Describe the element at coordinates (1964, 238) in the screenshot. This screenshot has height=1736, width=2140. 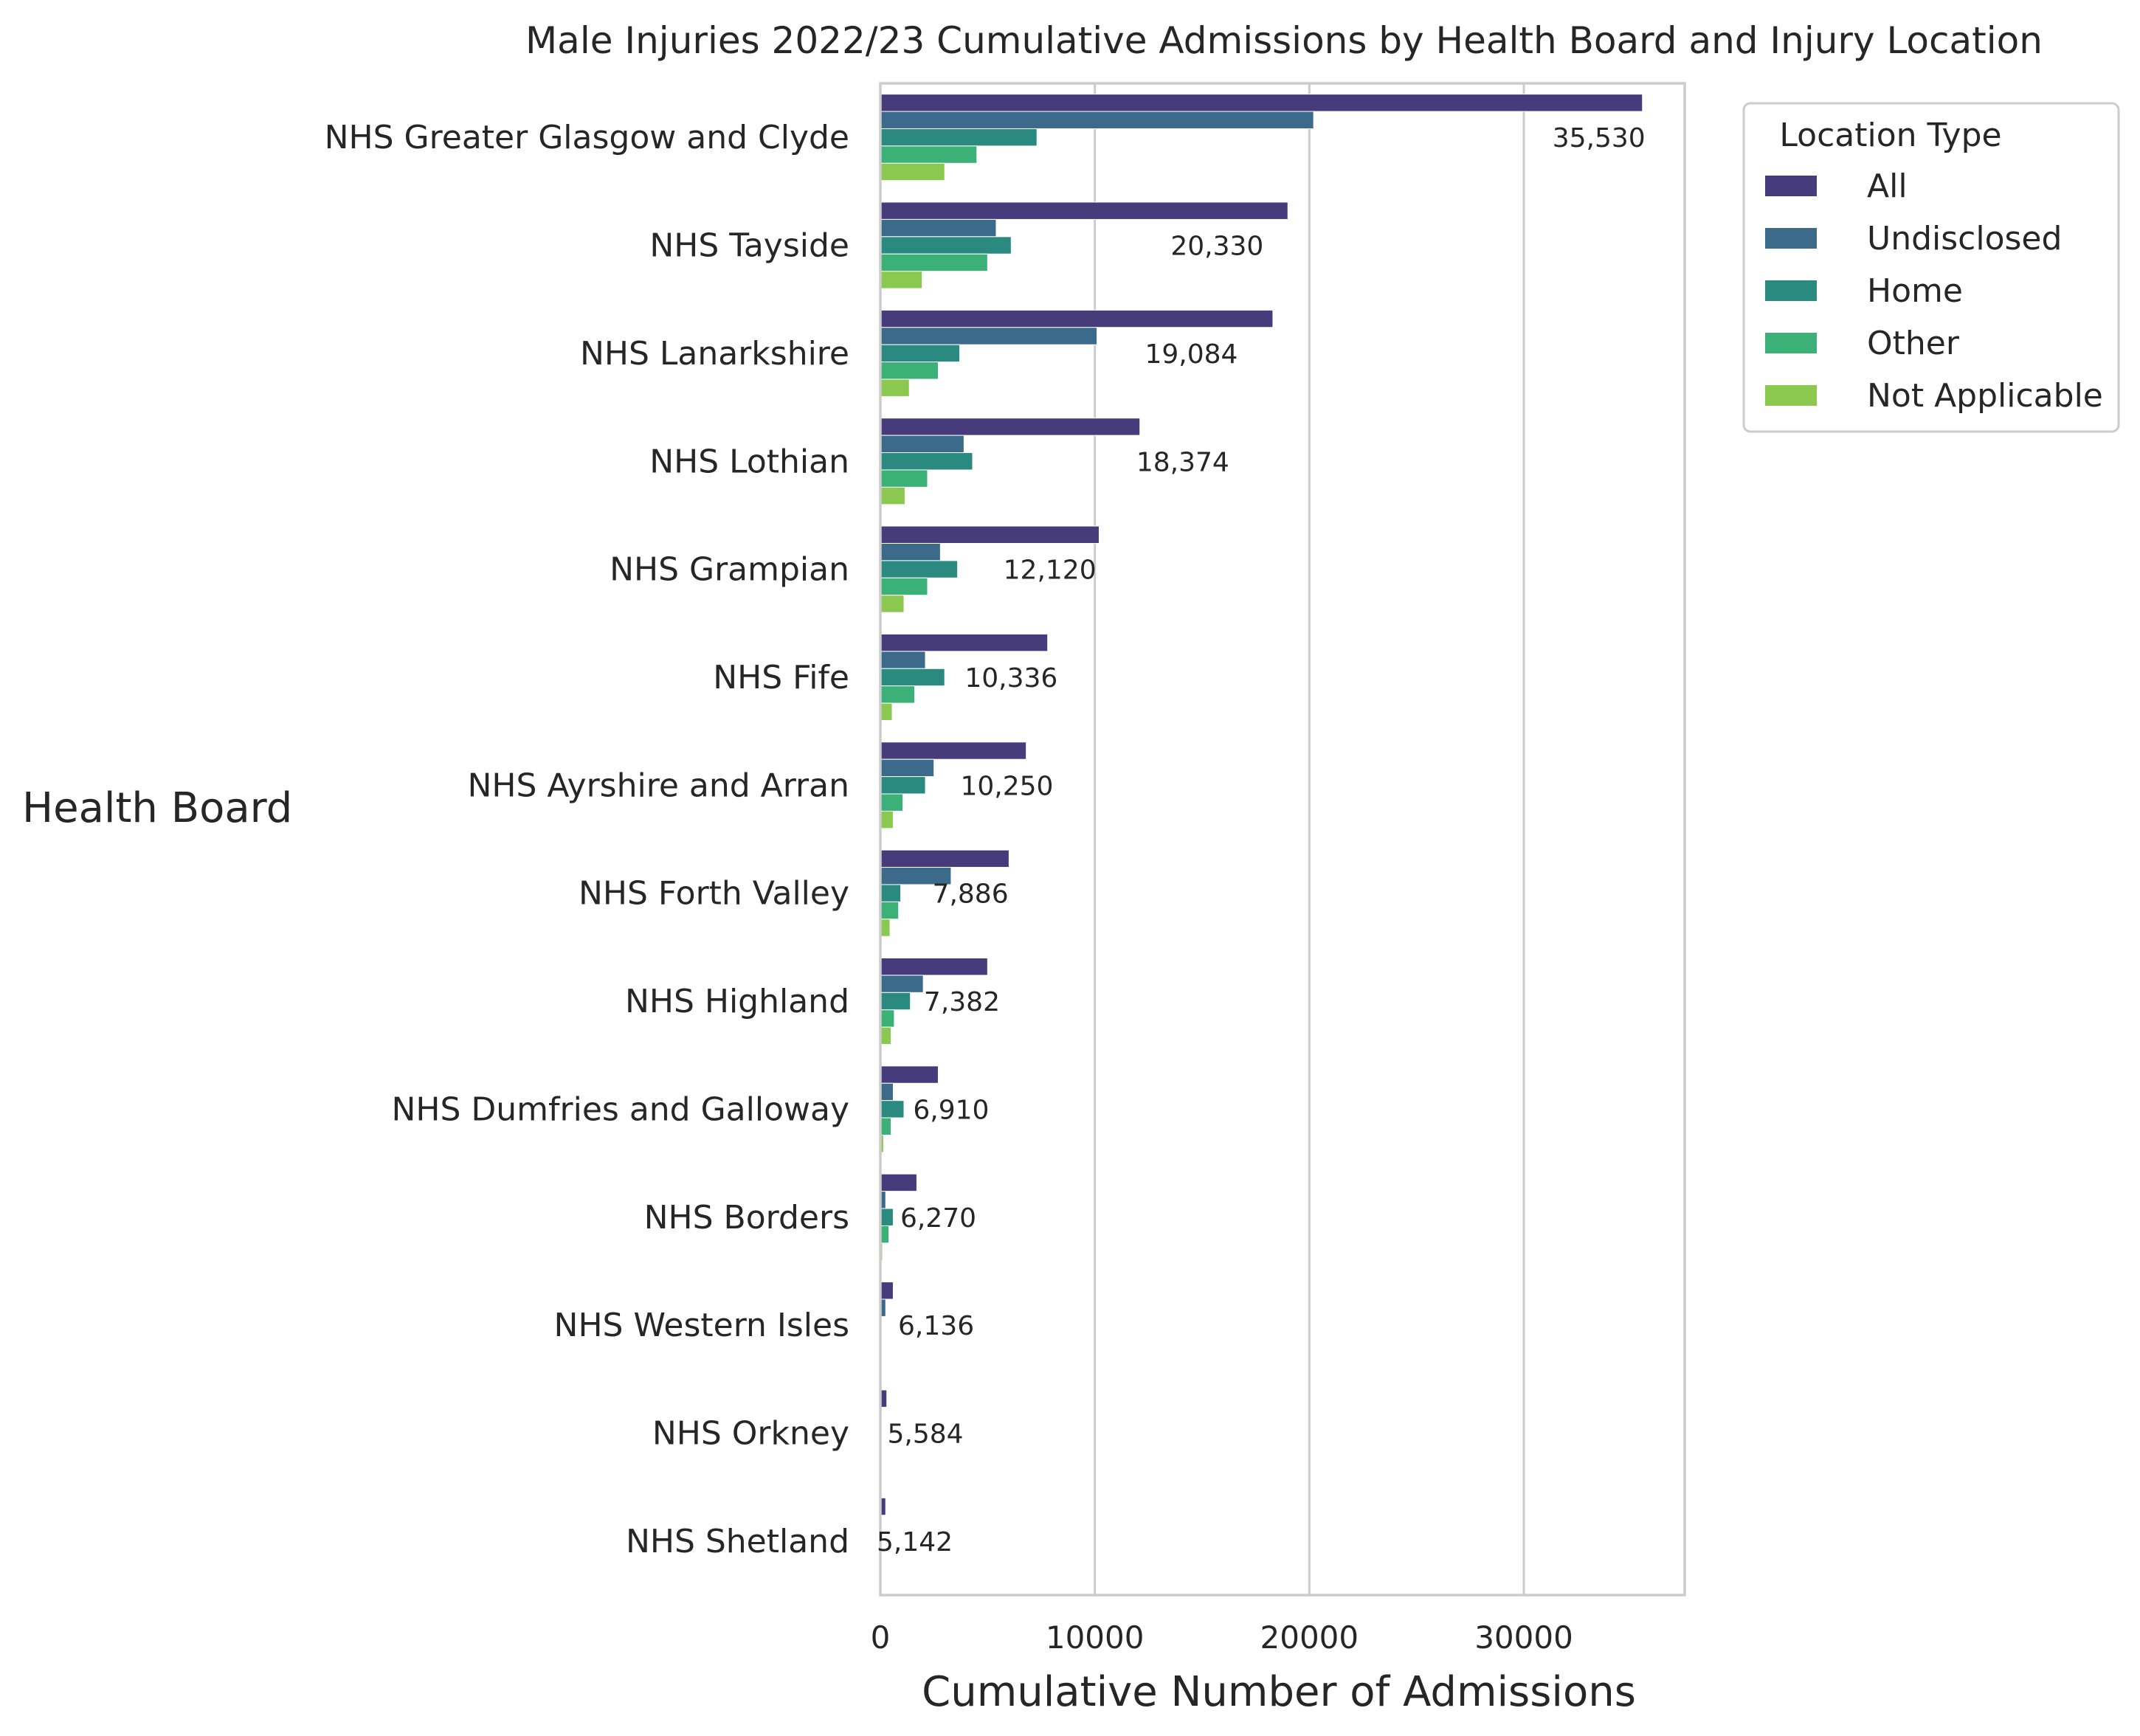
I see `legend-entry: Undisclosed` at that location.